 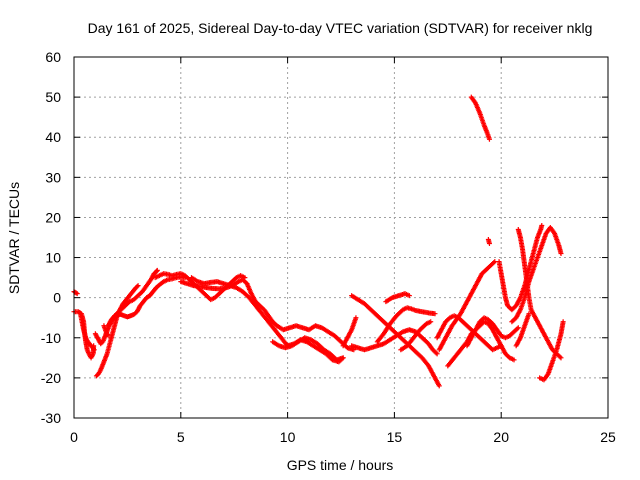 I want to click on x-tick-label: 10, so click(x=288, y=437).